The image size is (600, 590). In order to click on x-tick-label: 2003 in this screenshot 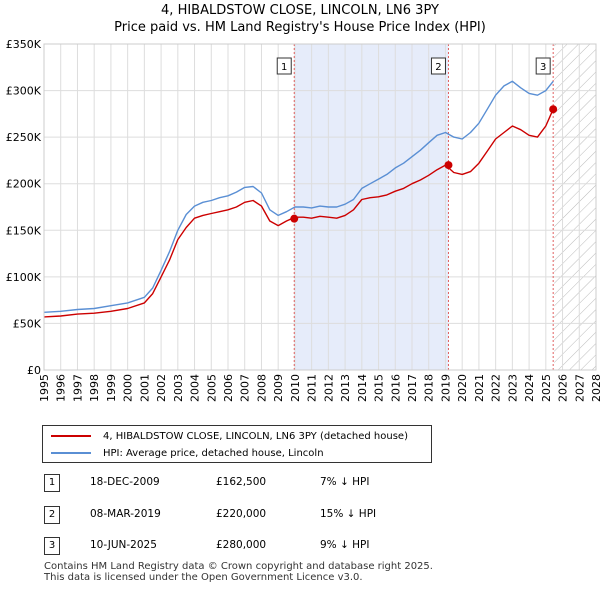, I will do `click(178, 388)`.